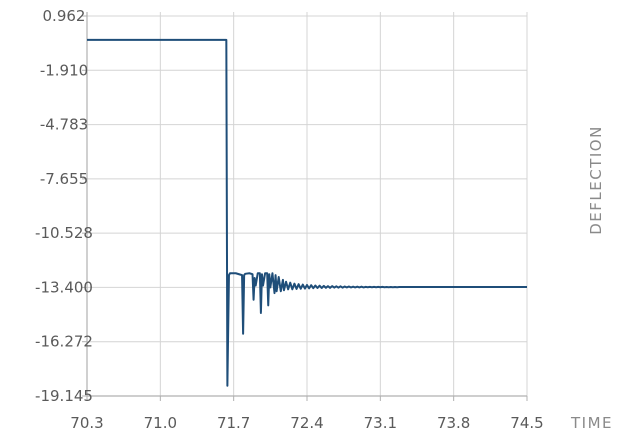 Image resolution: width=618 pixels, height=430 pixels. I want to click on x-tick-label: 73.1, so click(380, 422).